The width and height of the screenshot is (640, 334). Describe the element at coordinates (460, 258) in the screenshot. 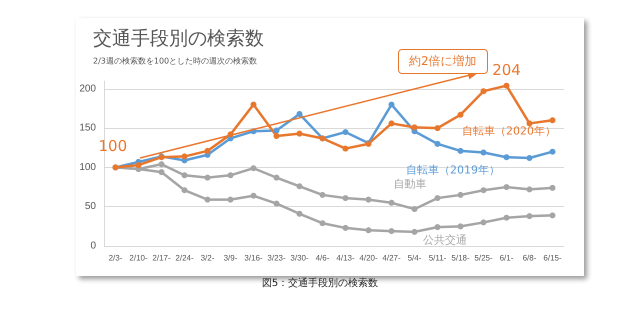

I see `x-tick-label: 5/18-` at that location.